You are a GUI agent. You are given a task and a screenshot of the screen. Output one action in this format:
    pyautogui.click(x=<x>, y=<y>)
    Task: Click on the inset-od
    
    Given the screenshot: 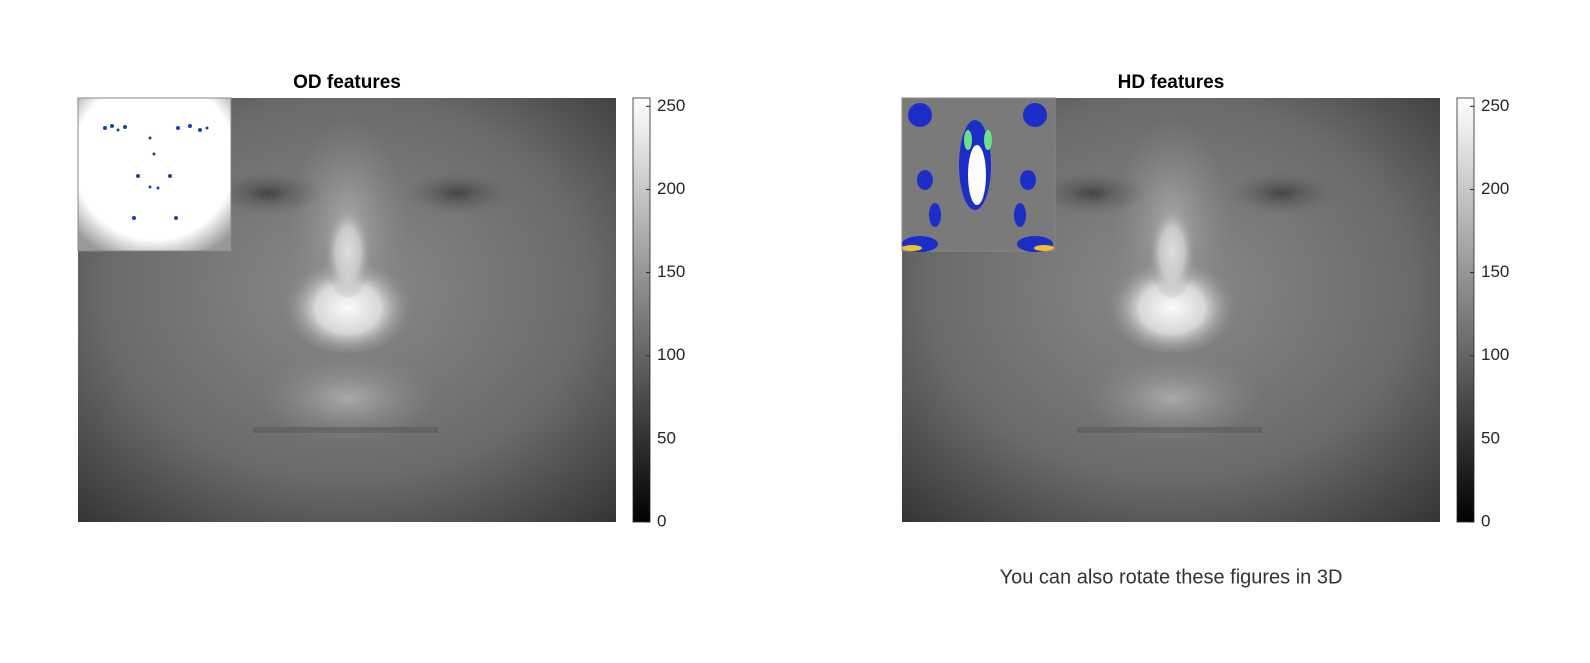 What is the action you would take?
    pyautogui.click(x=154, y=174)
    